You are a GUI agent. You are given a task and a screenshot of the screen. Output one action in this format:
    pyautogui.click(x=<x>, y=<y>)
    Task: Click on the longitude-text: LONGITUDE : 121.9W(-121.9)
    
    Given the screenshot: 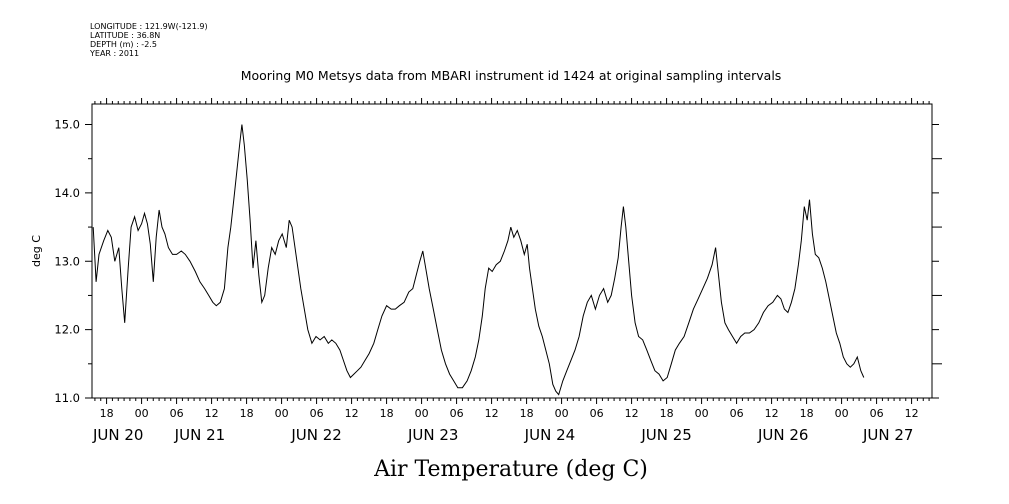 What is the action you would take?
    pyautogui.click(x=149, y=26)
    